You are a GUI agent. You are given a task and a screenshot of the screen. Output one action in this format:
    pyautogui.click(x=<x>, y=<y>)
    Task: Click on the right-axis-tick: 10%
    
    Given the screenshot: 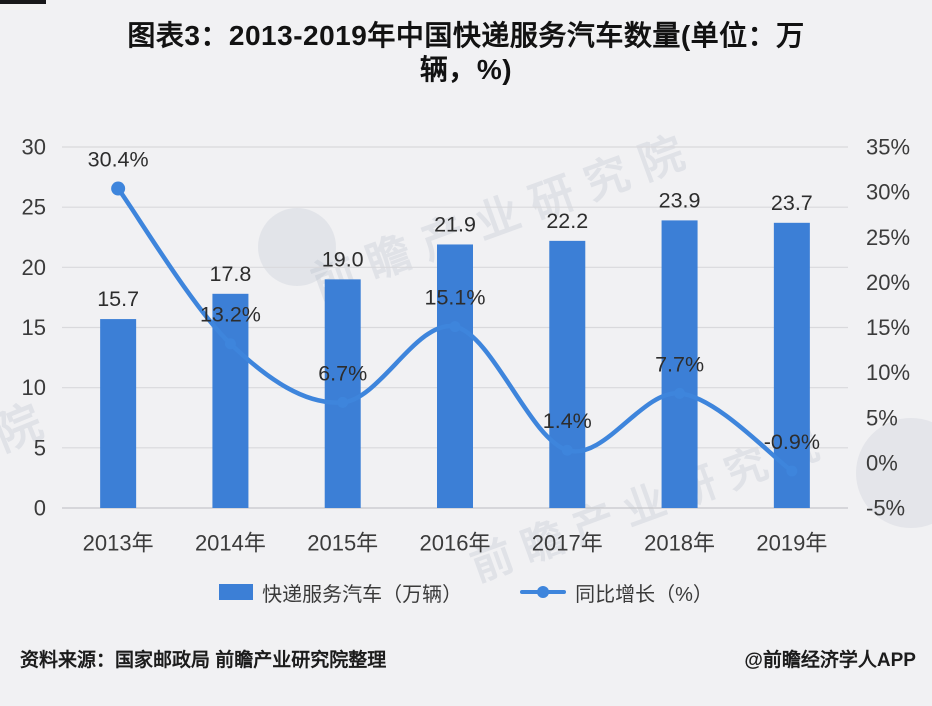 What is the action you would take?
    pyautogui.click(x=888, y=372)
    